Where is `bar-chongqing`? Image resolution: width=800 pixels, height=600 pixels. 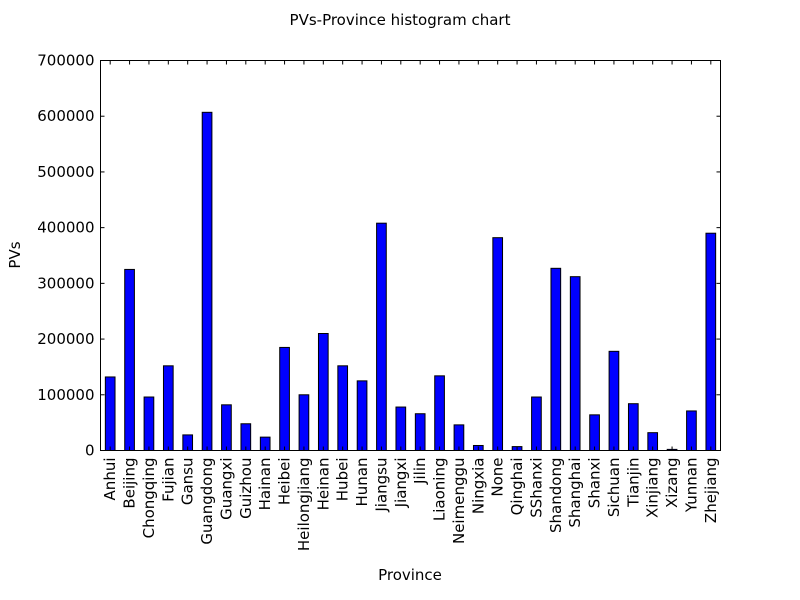
bar-chongqing is located at coordinates (149, 423).